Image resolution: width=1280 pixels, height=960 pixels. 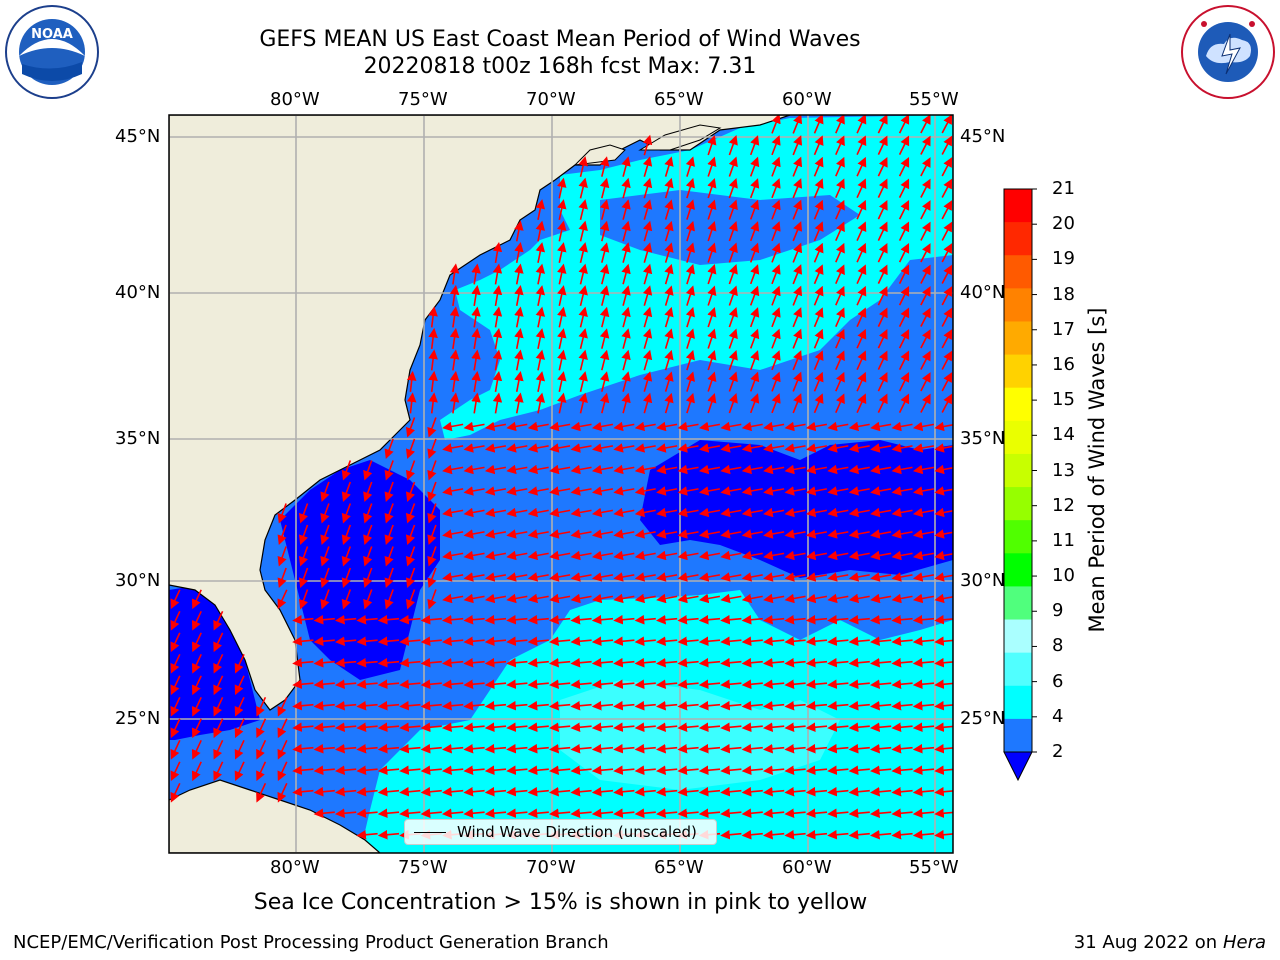 What do you see at coordinates (1018, 338) in the screenshot?
I see `colorbar-segment` at bounding box center [1018, 338].